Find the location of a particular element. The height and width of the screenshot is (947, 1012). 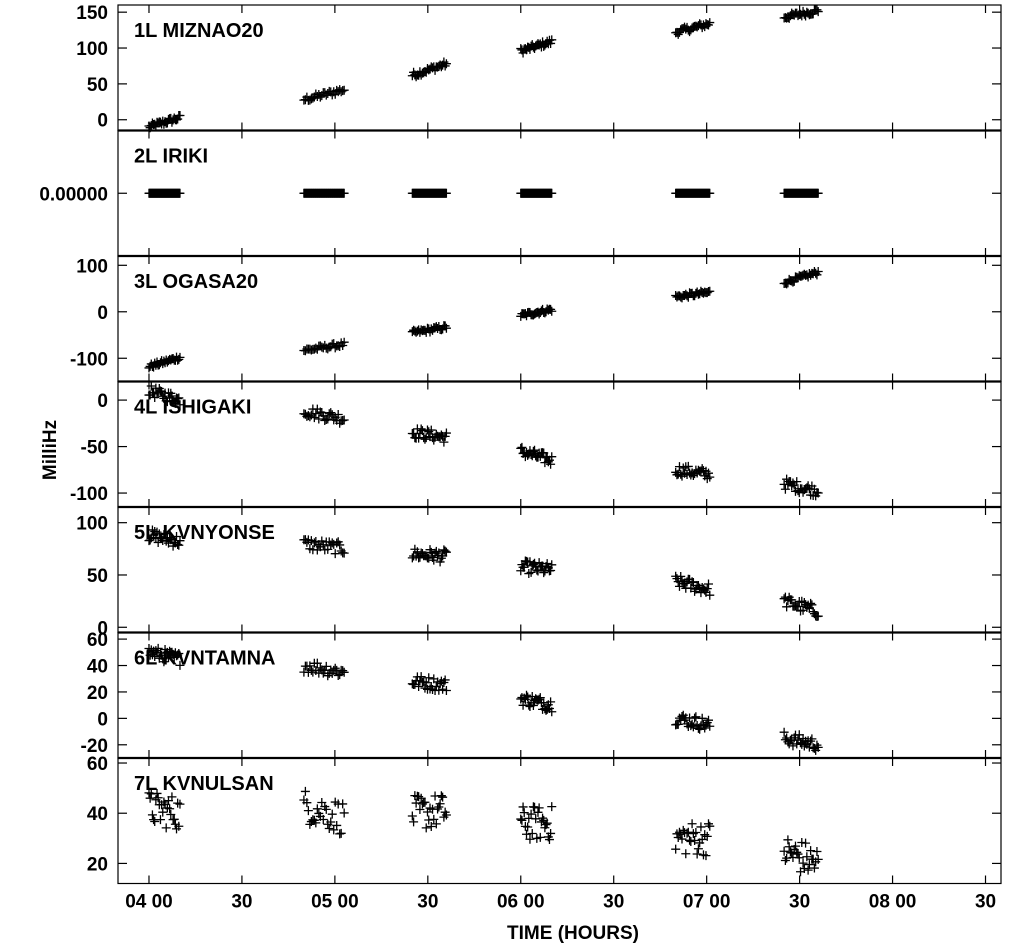

y-tick-label: 0 is located at coordinates (102, 628).